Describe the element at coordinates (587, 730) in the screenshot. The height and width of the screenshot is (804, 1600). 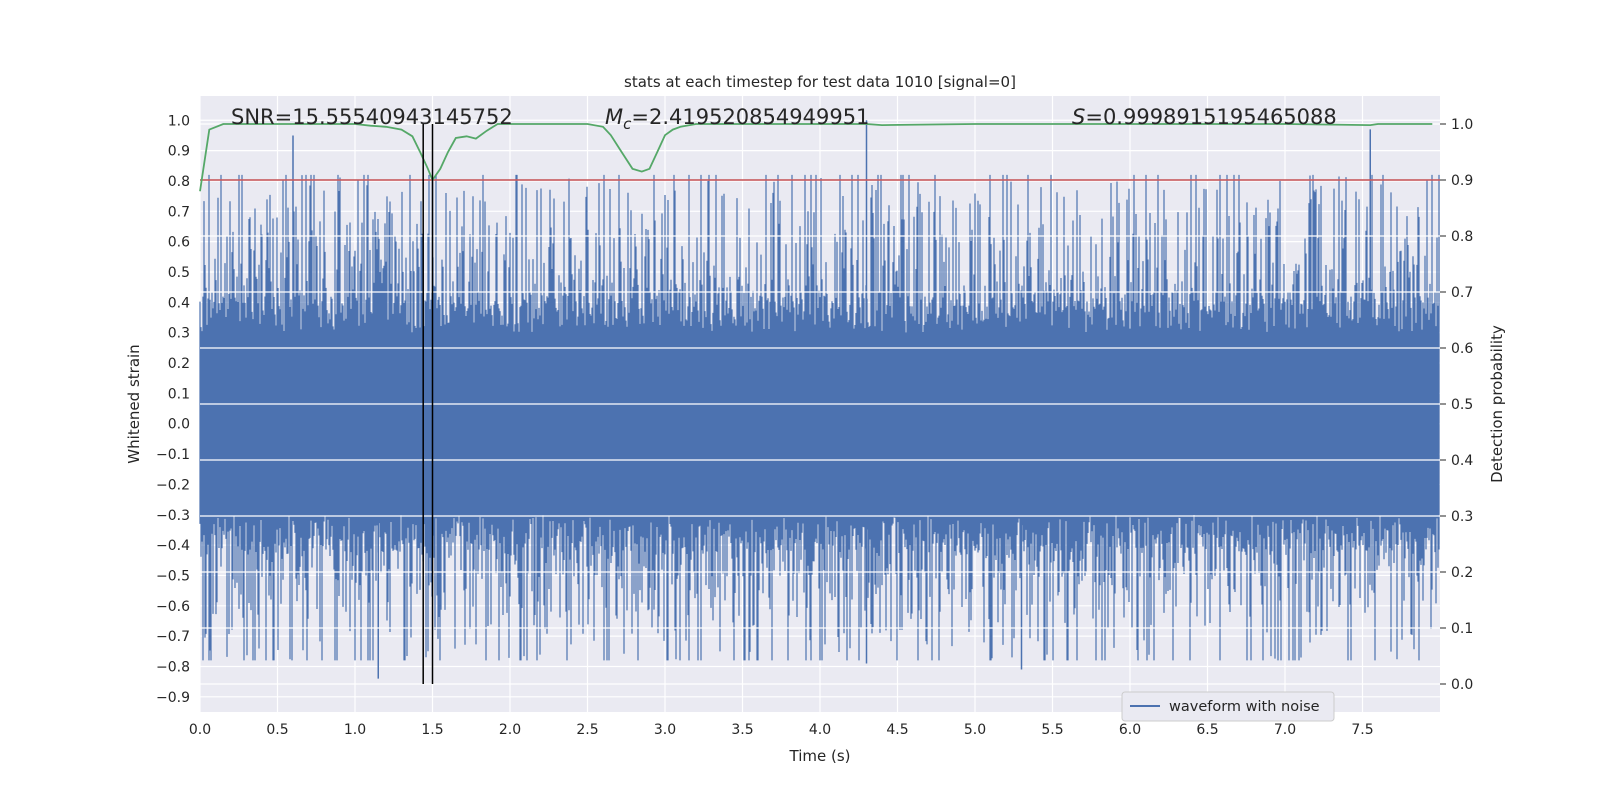
I see `x-tick-label: 2.5` at that location.